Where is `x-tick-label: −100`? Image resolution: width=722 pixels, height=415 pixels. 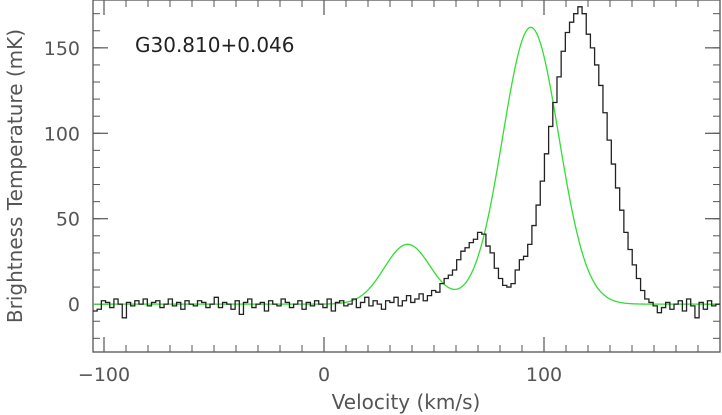 x-tick-label: −100 is located at coordinates (104, 375).